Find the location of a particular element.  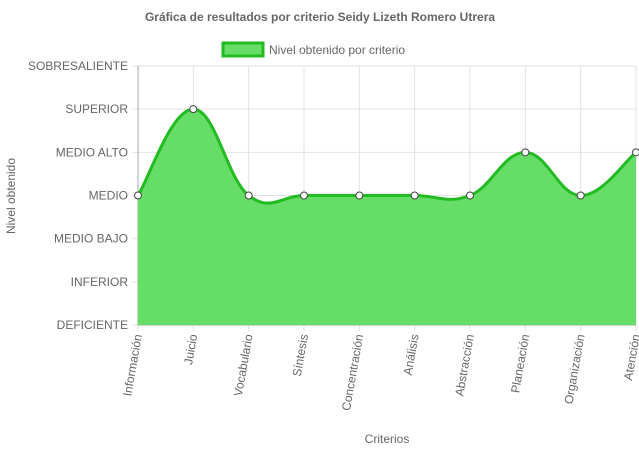

x-tick-label: Concentración is located at coordinates (352, 372).